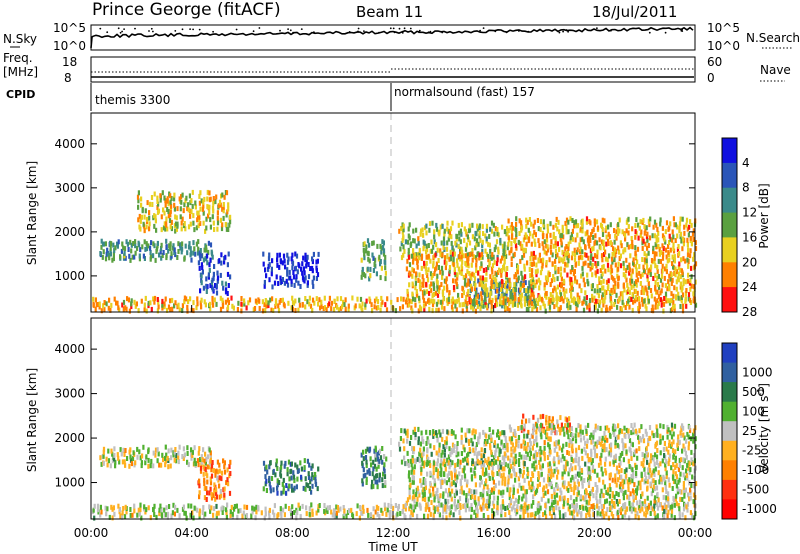 The image size is (800, 554). I want to click on nsky-tick-top: 10^5, so click(69, 28).